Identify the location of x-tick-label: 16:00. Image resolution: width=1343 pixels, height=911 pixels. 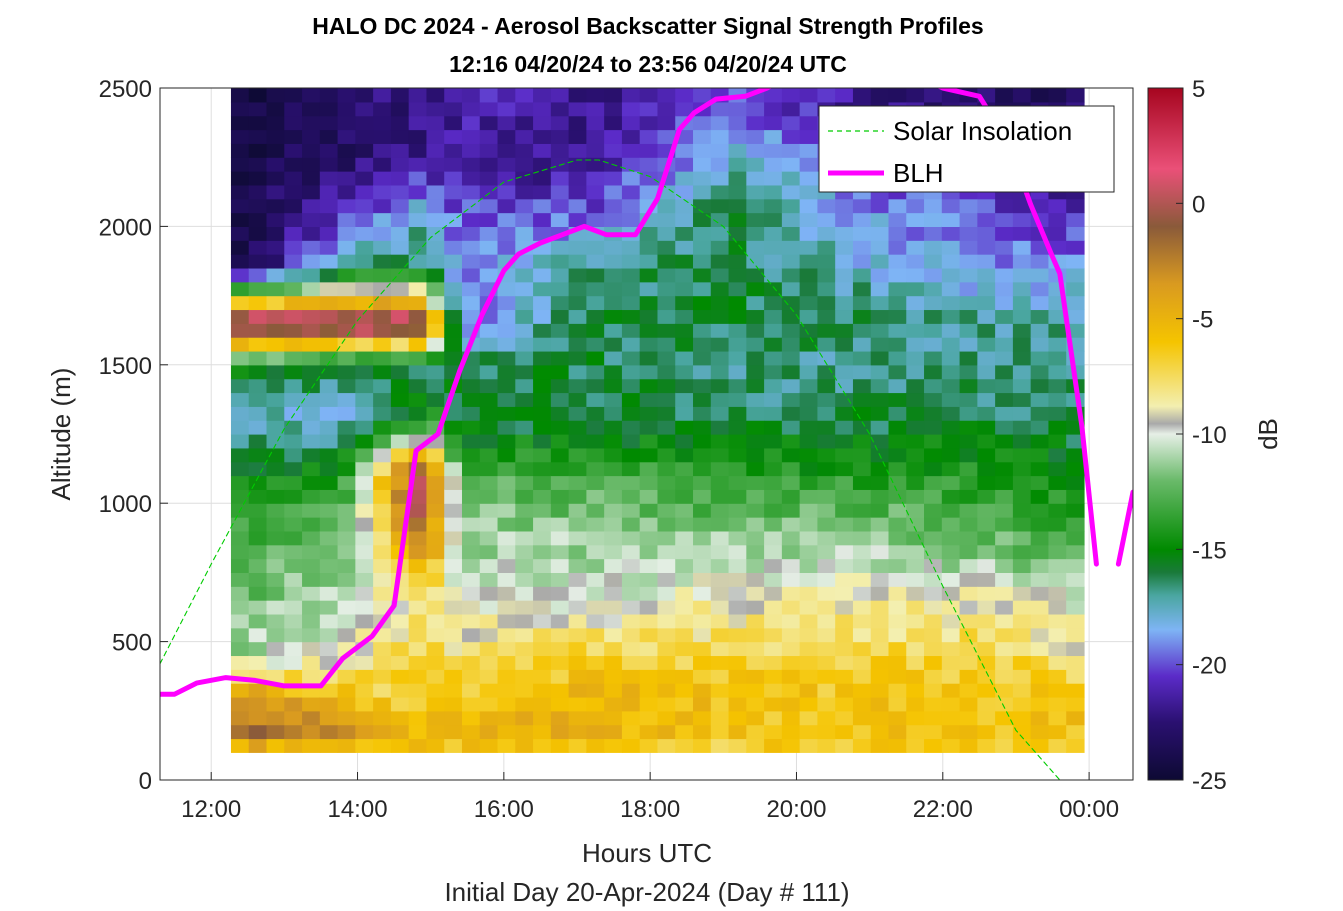
(504, 809).